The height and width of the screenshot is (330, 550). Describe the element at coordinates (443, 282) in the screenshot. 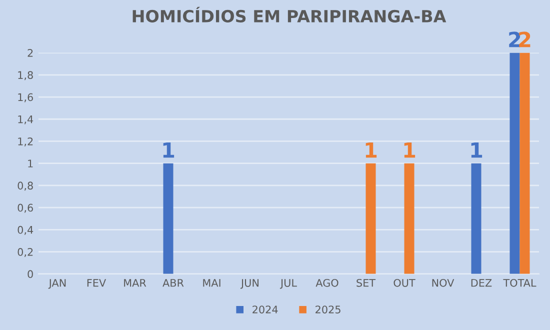

I see `x-tick-label: NOV` at that location.